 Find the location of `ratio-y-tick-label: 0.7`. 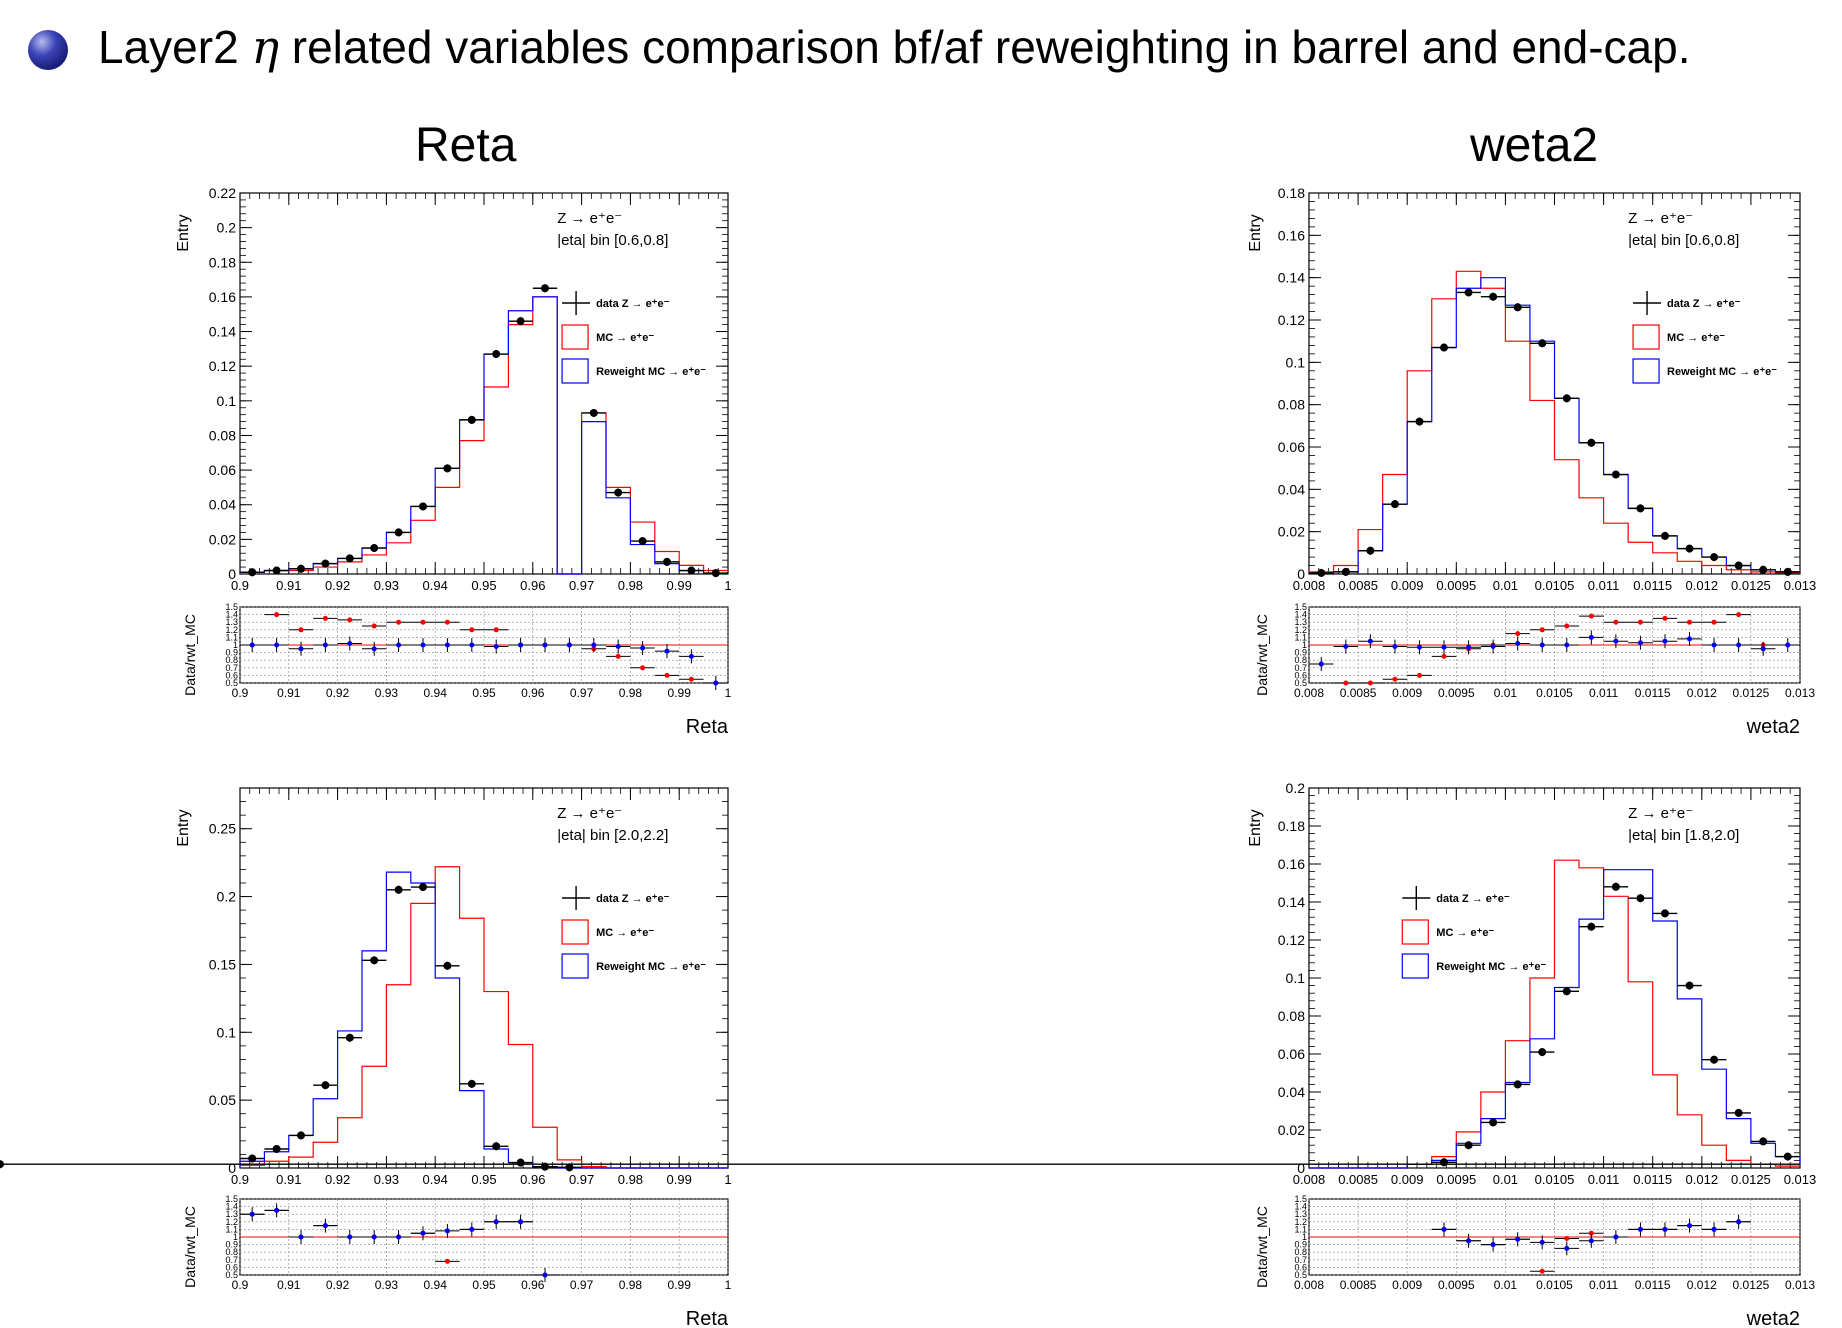

ratio-y-tick-label: 0.7 is located at coordinates (1300, 1260).